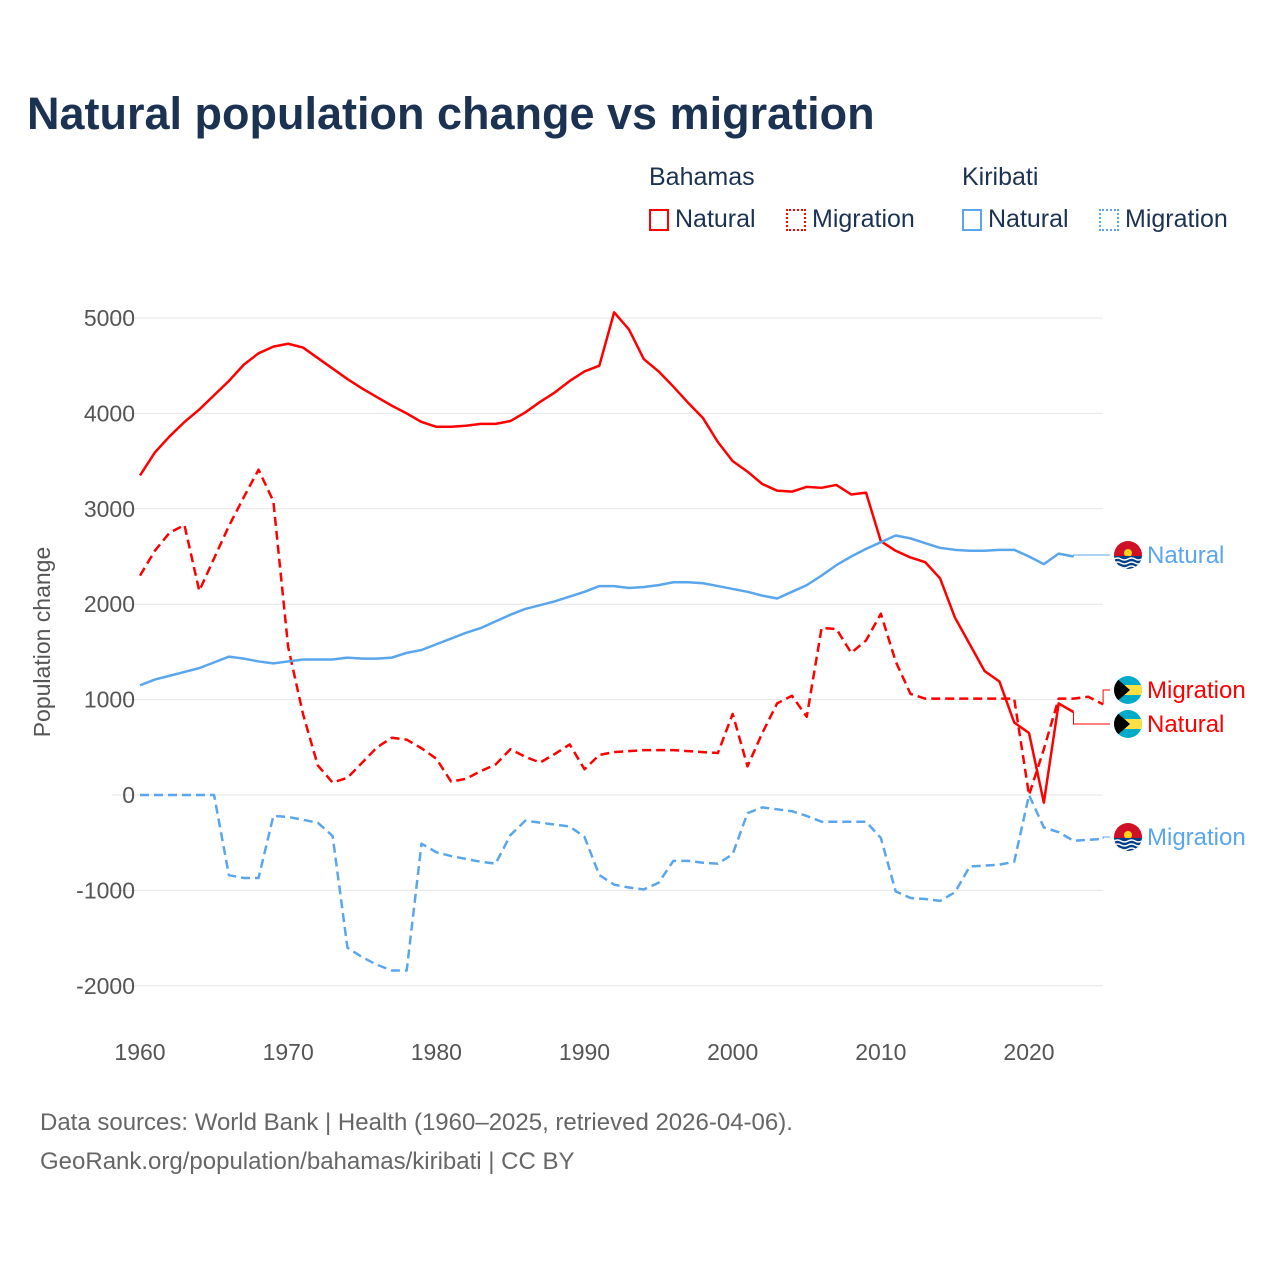 This screenshot has width=1280, height=1280. Describe the element at coordinates (880, 1052) in the screenshot. I see `x-tick-label: 2010` at that location.